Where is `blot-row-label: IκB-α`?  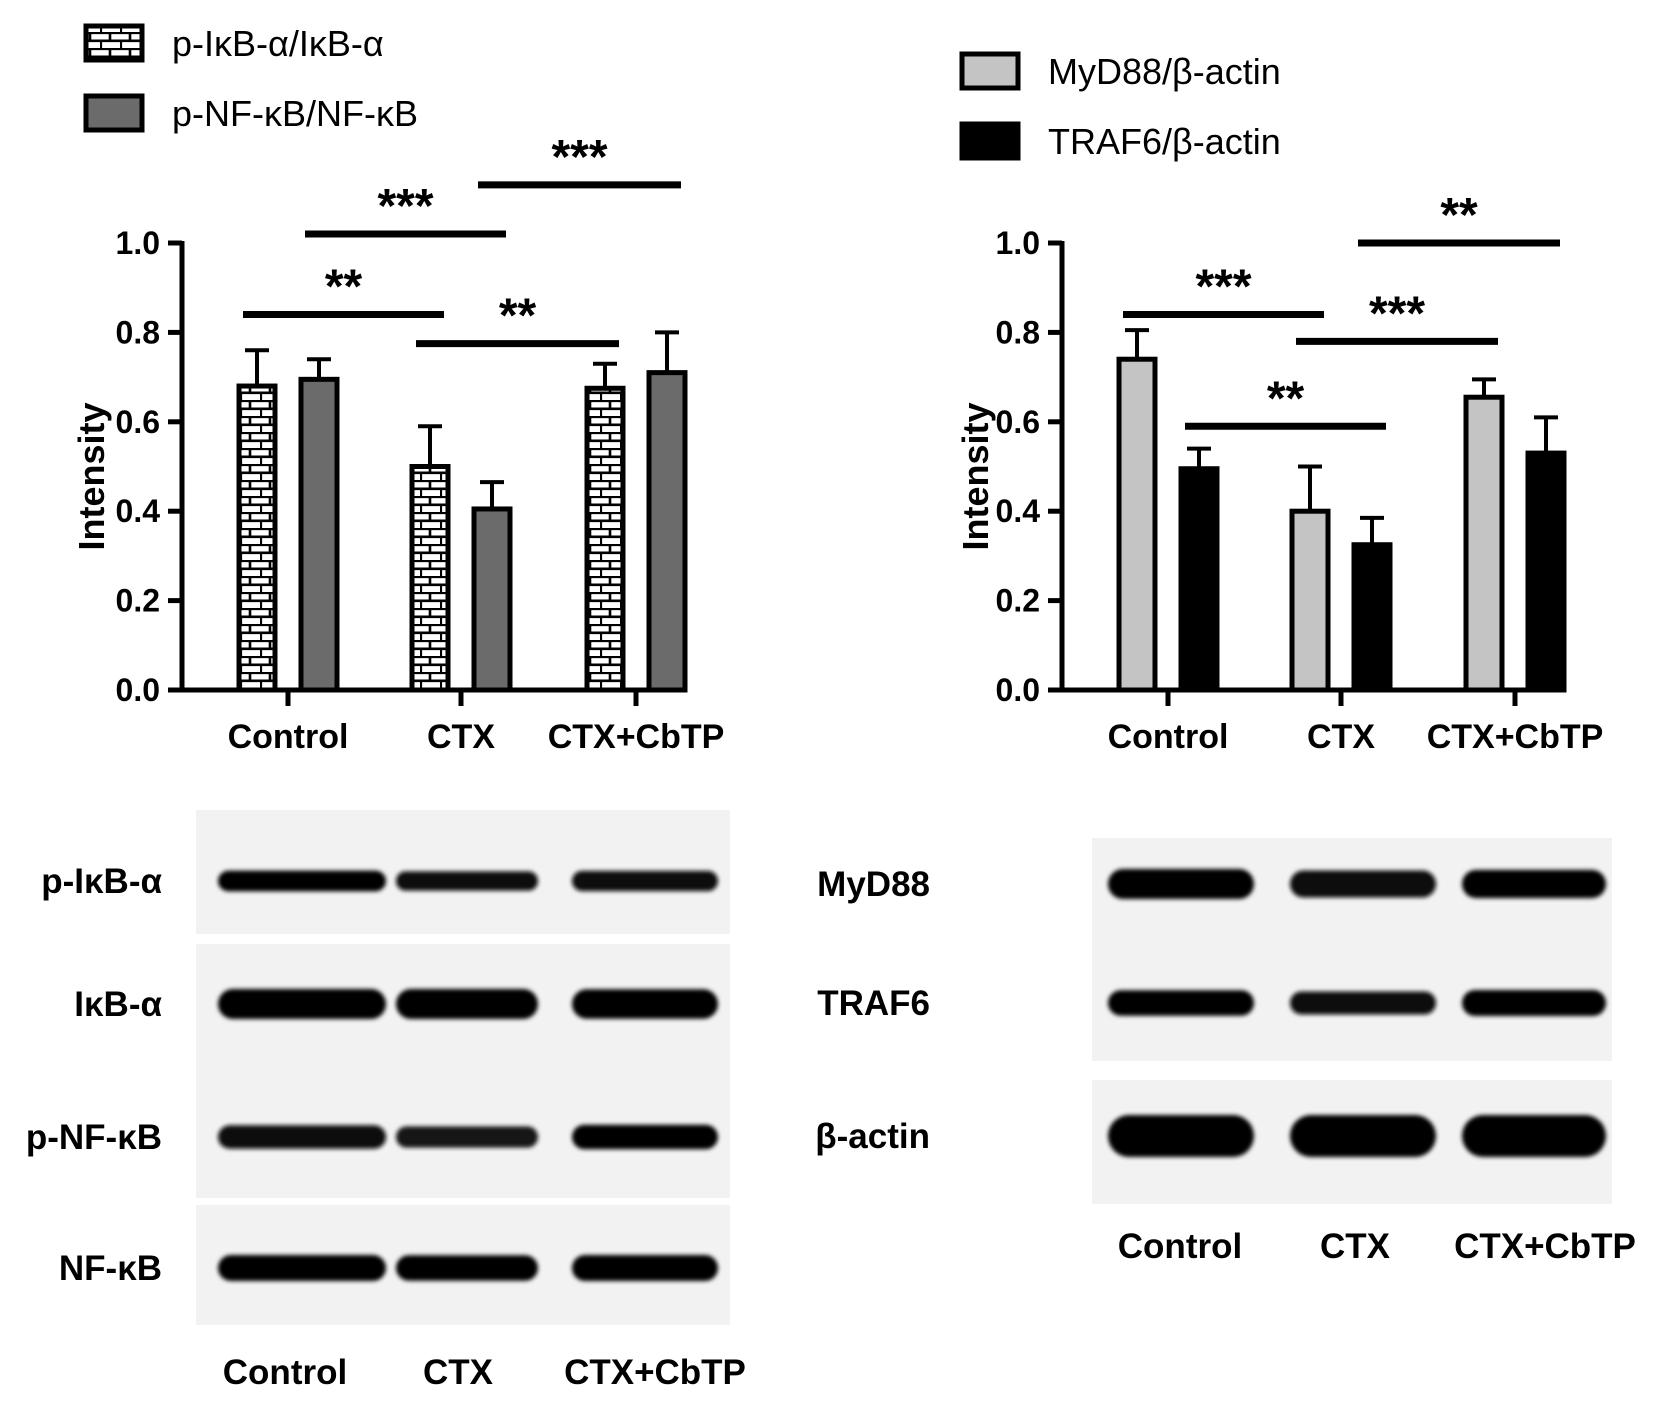 blot-row-label: IκB-α is located at coordinates (118, 1004).